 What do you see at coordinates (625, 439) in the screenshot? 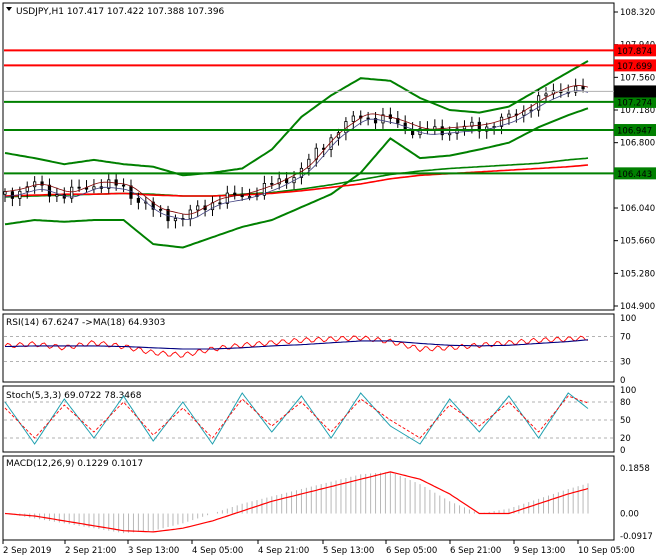
I see `stoch-y-tick-label: 20` at bounding box center [625, 439].